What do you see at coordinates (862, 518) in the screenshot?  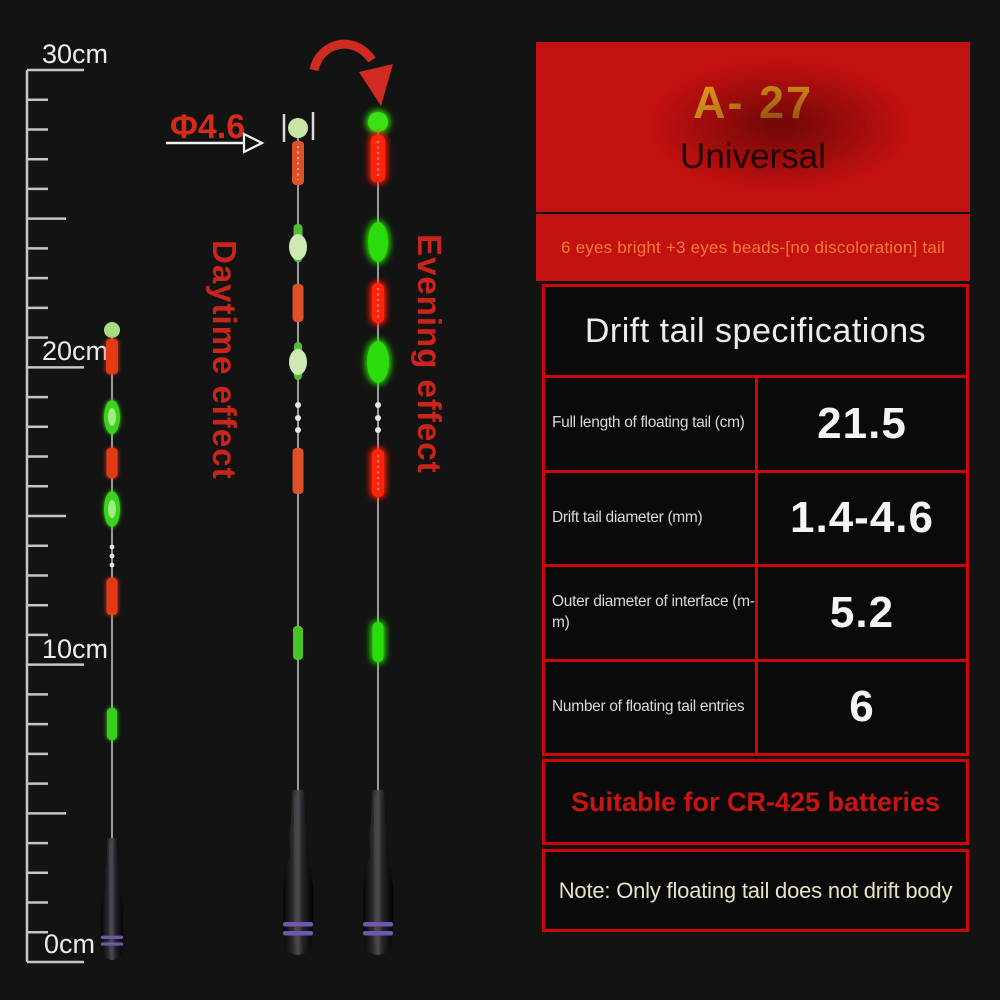 I see `spec-row-value: 1.4-4.6` at bounding box center [862, 518].